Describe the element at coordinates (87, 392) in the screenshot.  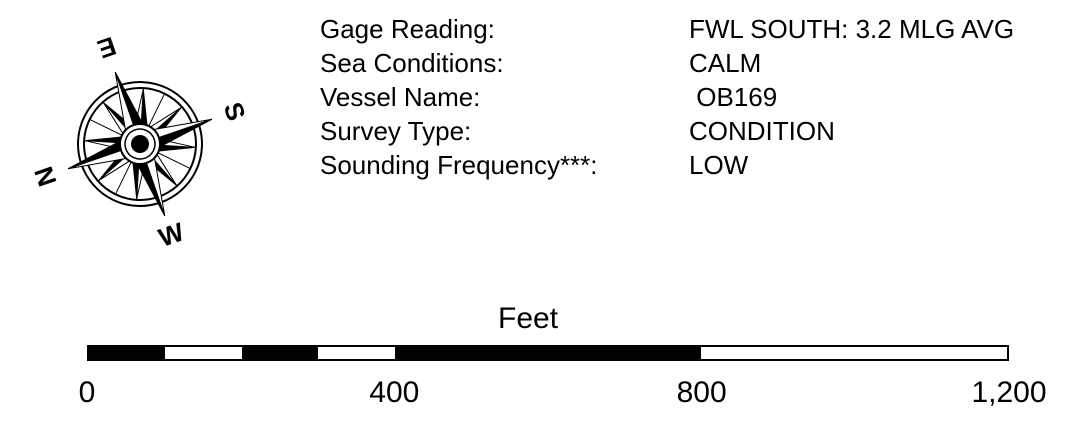
I see `scale-bar-tick-label: 0` at that location.